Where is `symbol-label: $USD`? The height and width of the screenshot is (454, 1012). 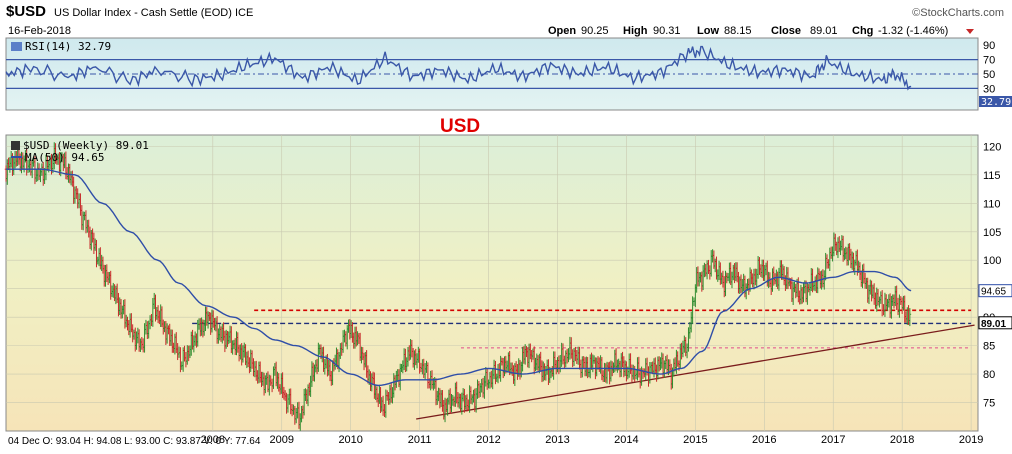 symbol-label: $USD is located at coordinates (26, 11).